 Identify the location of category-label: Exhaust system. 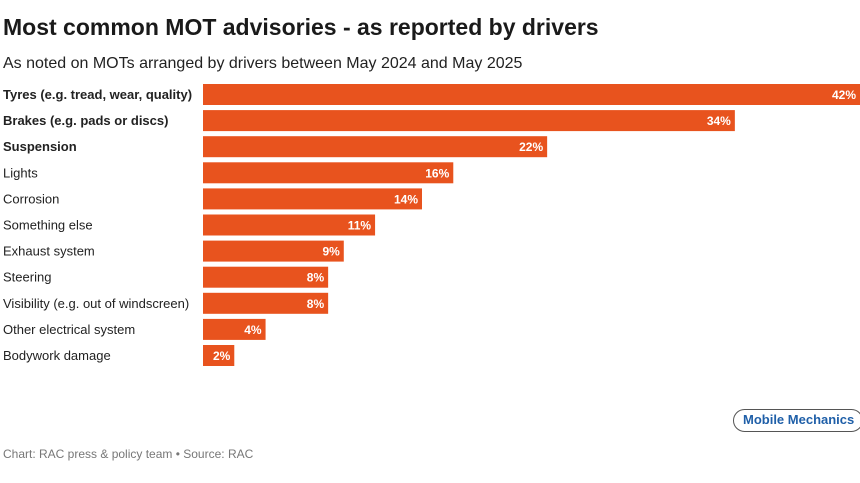
(49, 251).